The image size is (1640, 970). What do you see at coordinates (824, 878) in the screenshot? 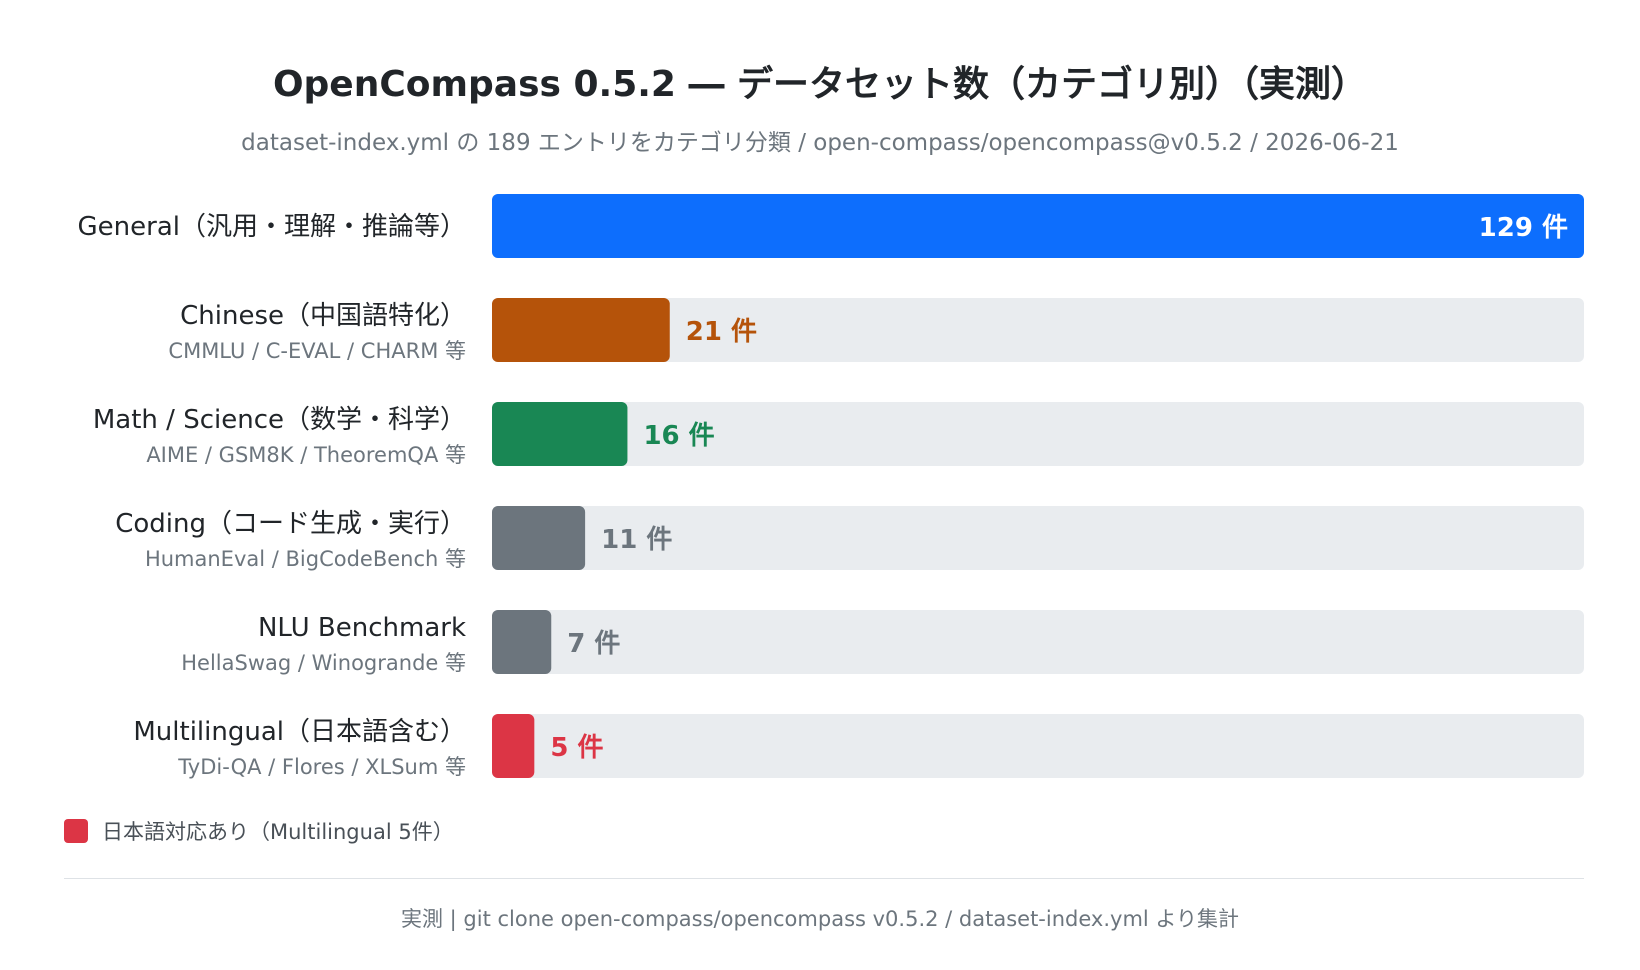
I see `footer-divider` at bounding box center [824, 878].